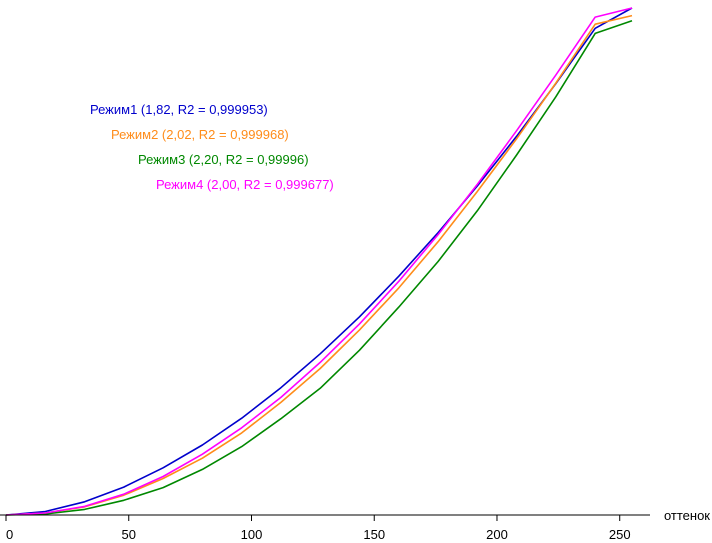  Describe the element at coordinates (223, 159) in the screenshot. I see `legend-entry-3: Режим3 (2,20, R2 = 0,99996)` at that location.